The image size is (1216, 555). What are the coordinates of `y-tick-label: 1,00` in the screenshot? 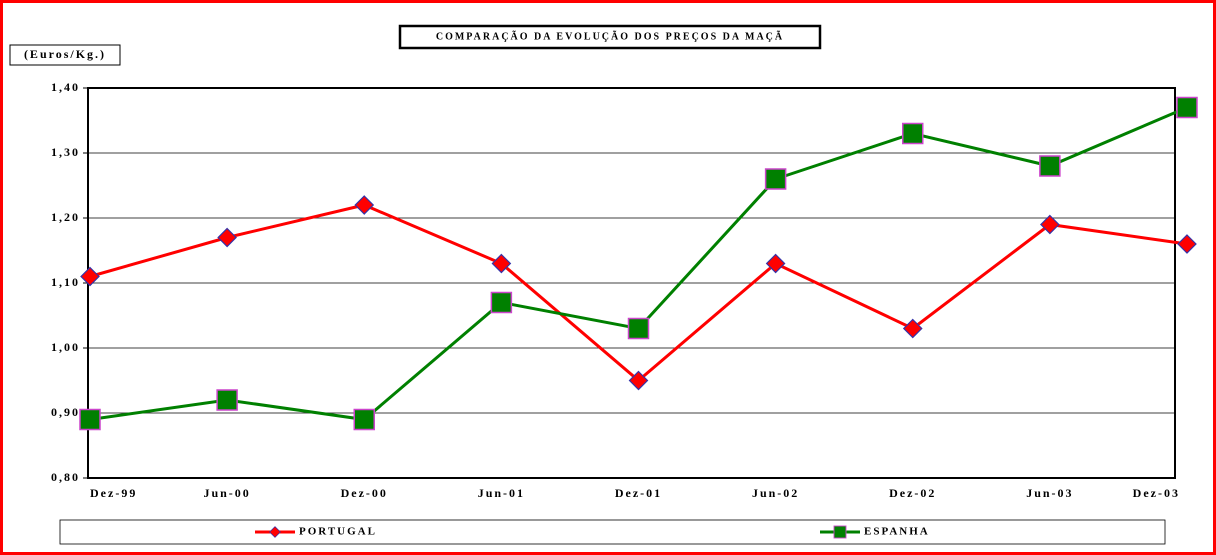 It's located at (65, 347).